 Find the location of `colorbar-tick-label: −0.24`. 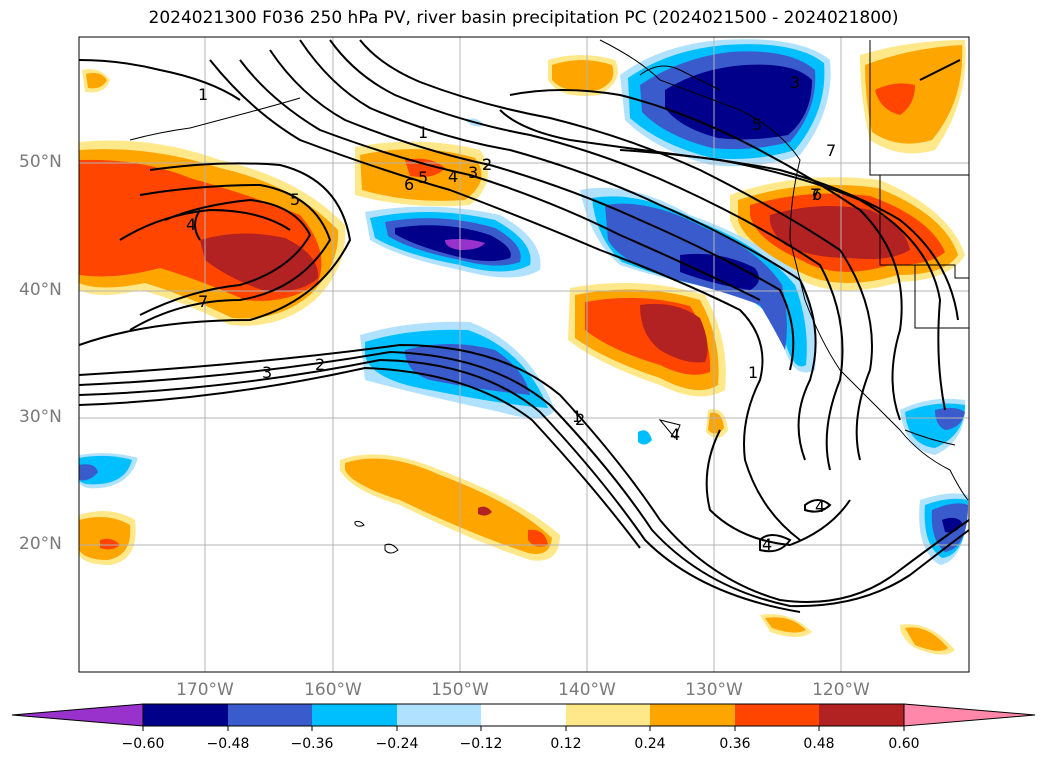

colorbar-tick-label: −0.24 is located at coordinates (397, 744).